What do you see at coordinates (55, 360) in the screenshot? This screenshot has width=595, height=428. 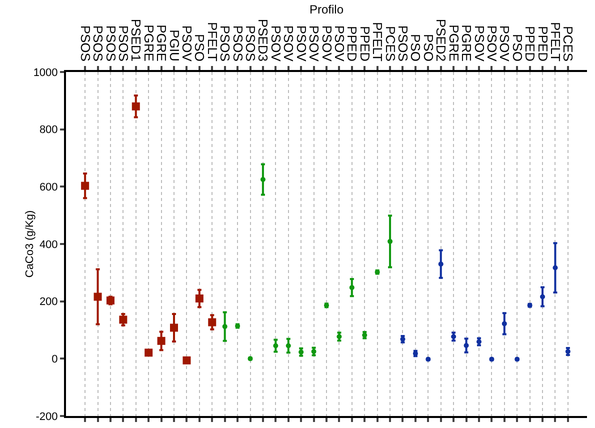 I see `y-tick-label: 0` at bounding box center [55, 360].